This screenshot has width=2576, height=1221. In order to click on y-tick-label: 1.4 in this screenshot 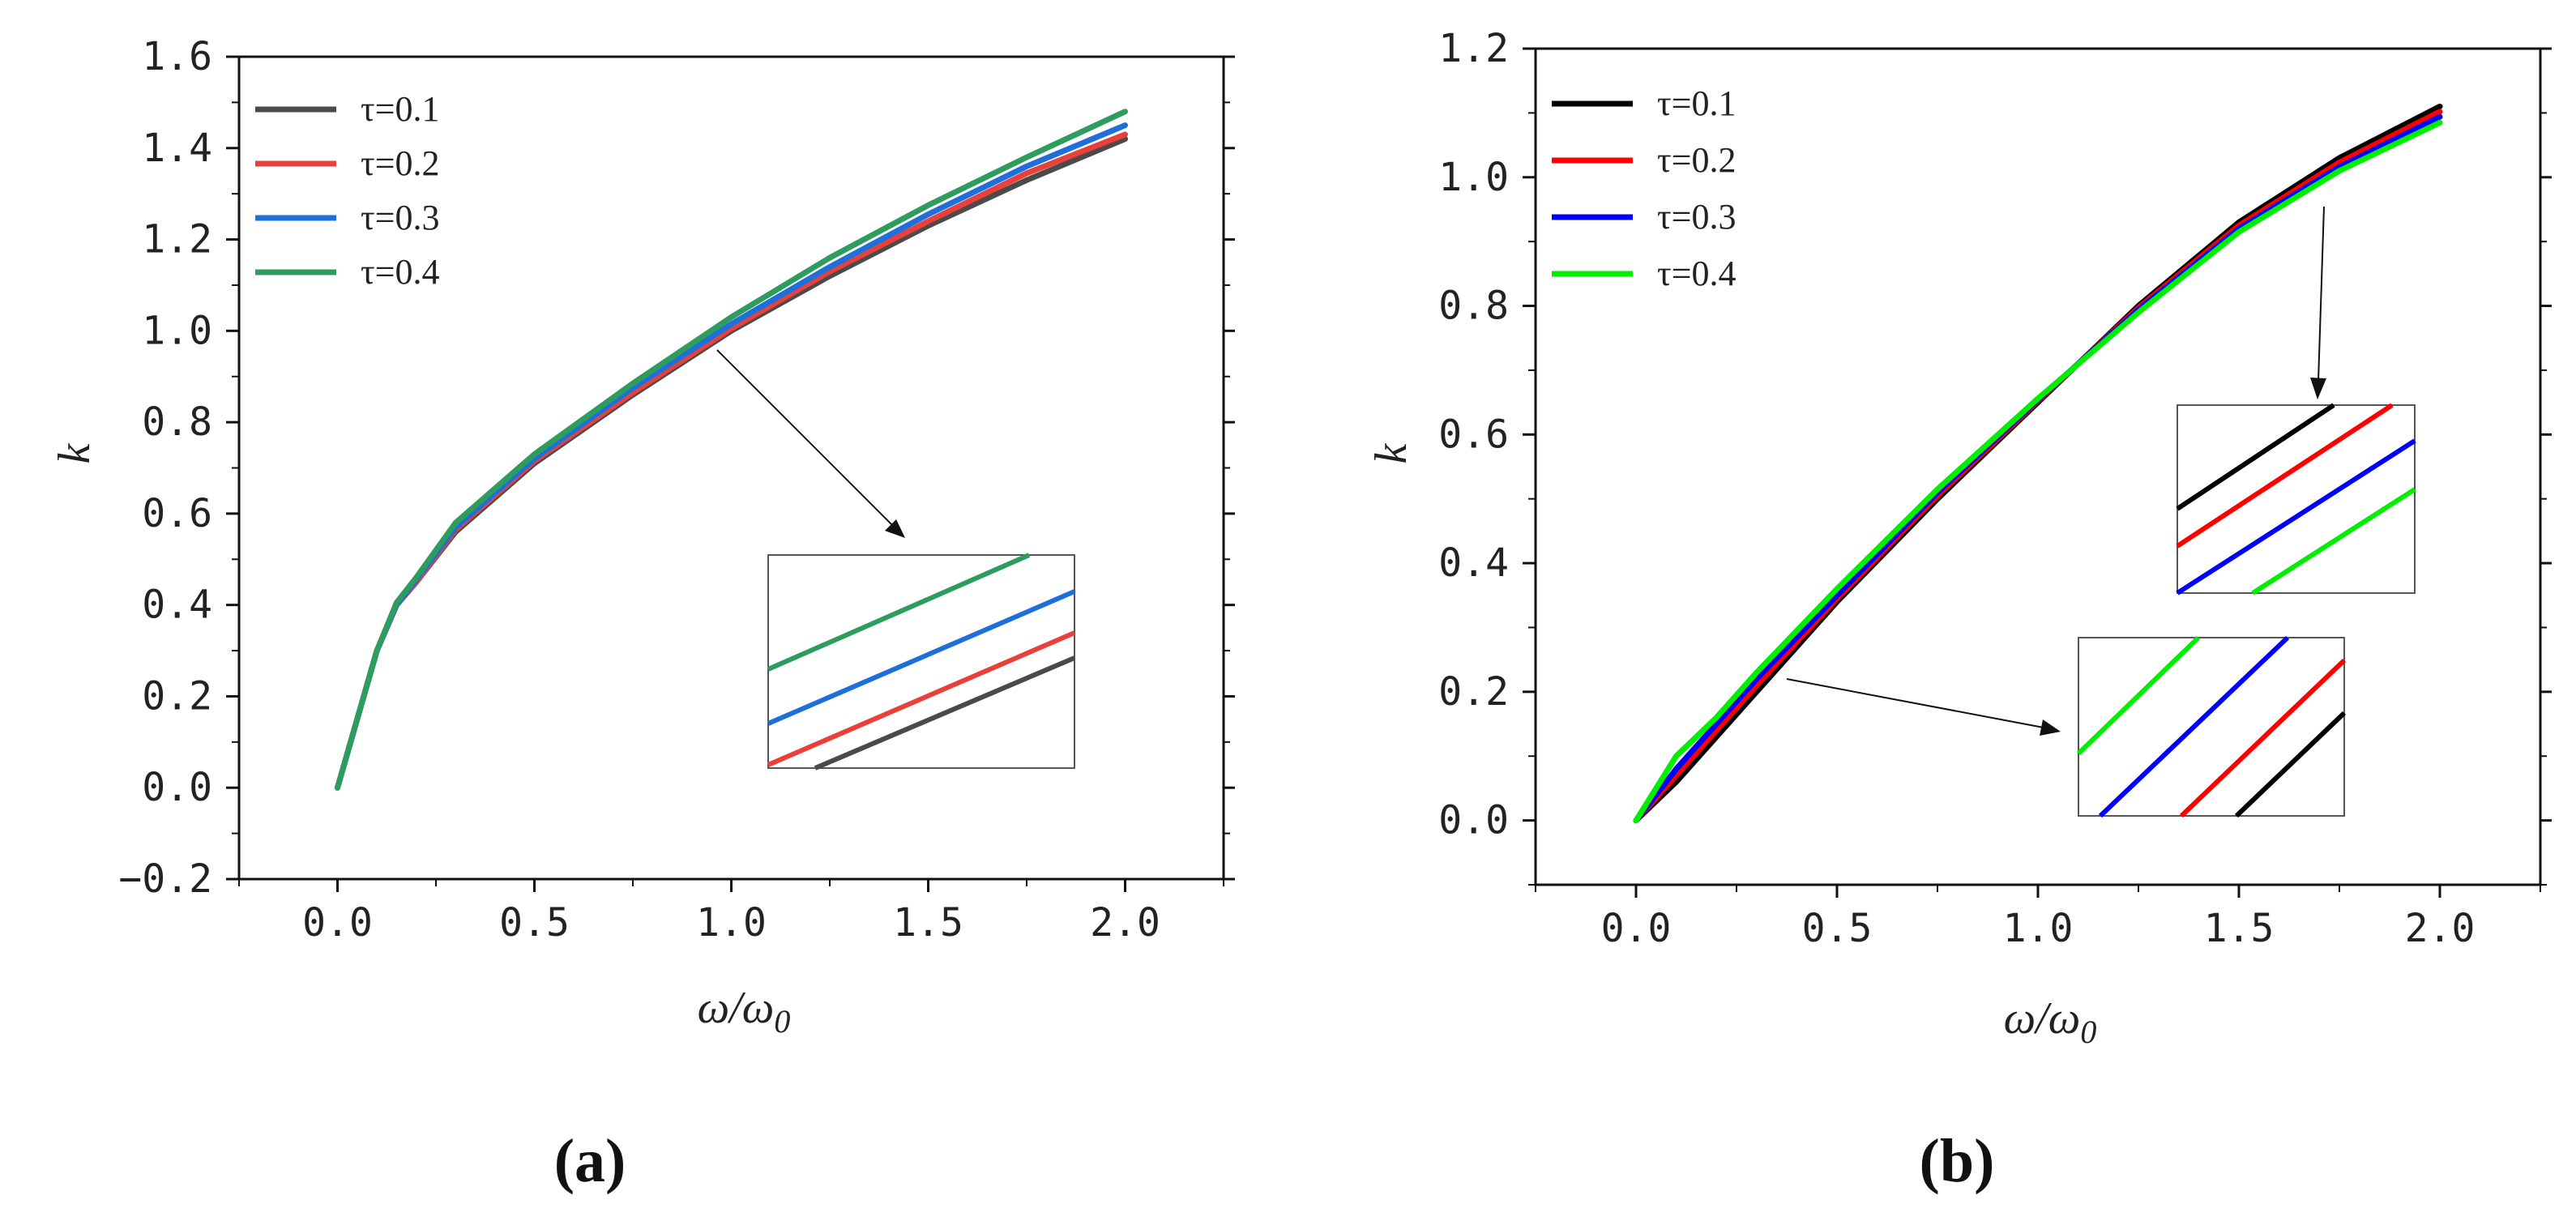, I will do `click(177, 149)`.